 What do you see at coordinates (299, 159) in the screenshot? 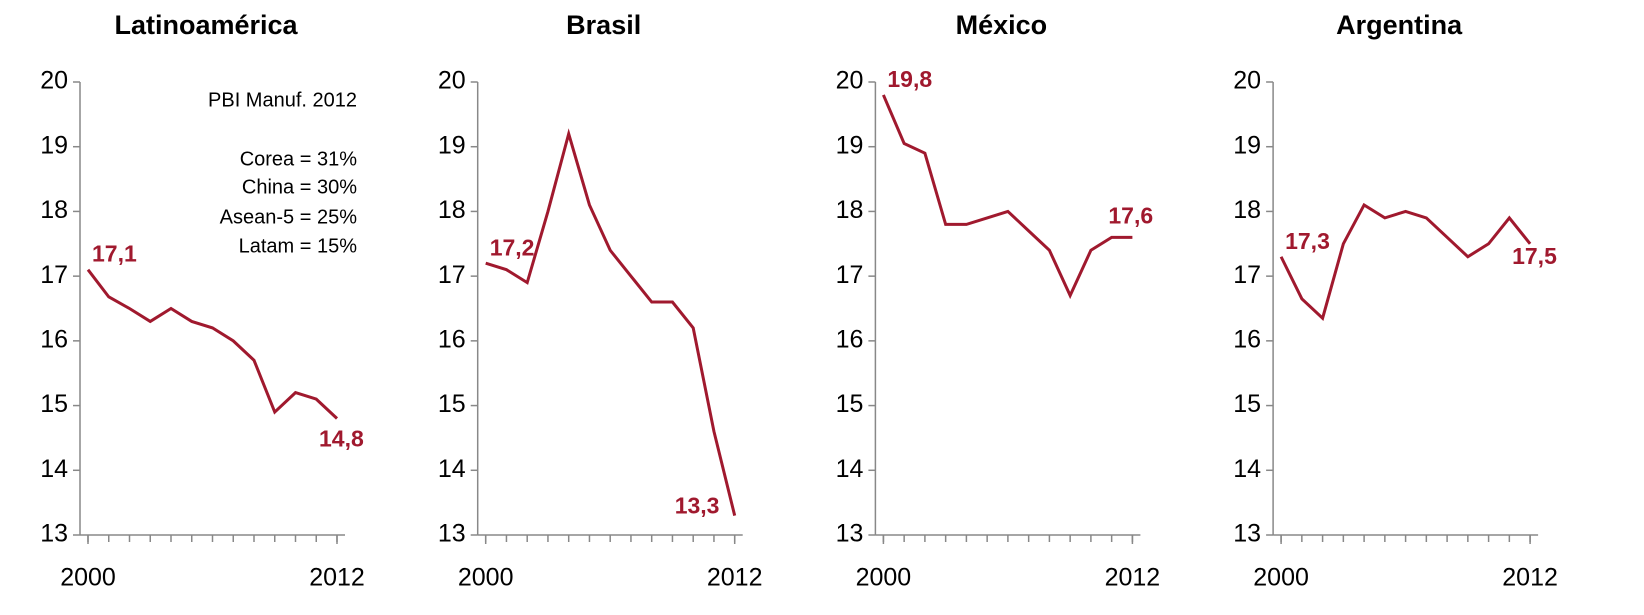
I see `annotation: Corea = 31%` at bounding box center [299, 159].